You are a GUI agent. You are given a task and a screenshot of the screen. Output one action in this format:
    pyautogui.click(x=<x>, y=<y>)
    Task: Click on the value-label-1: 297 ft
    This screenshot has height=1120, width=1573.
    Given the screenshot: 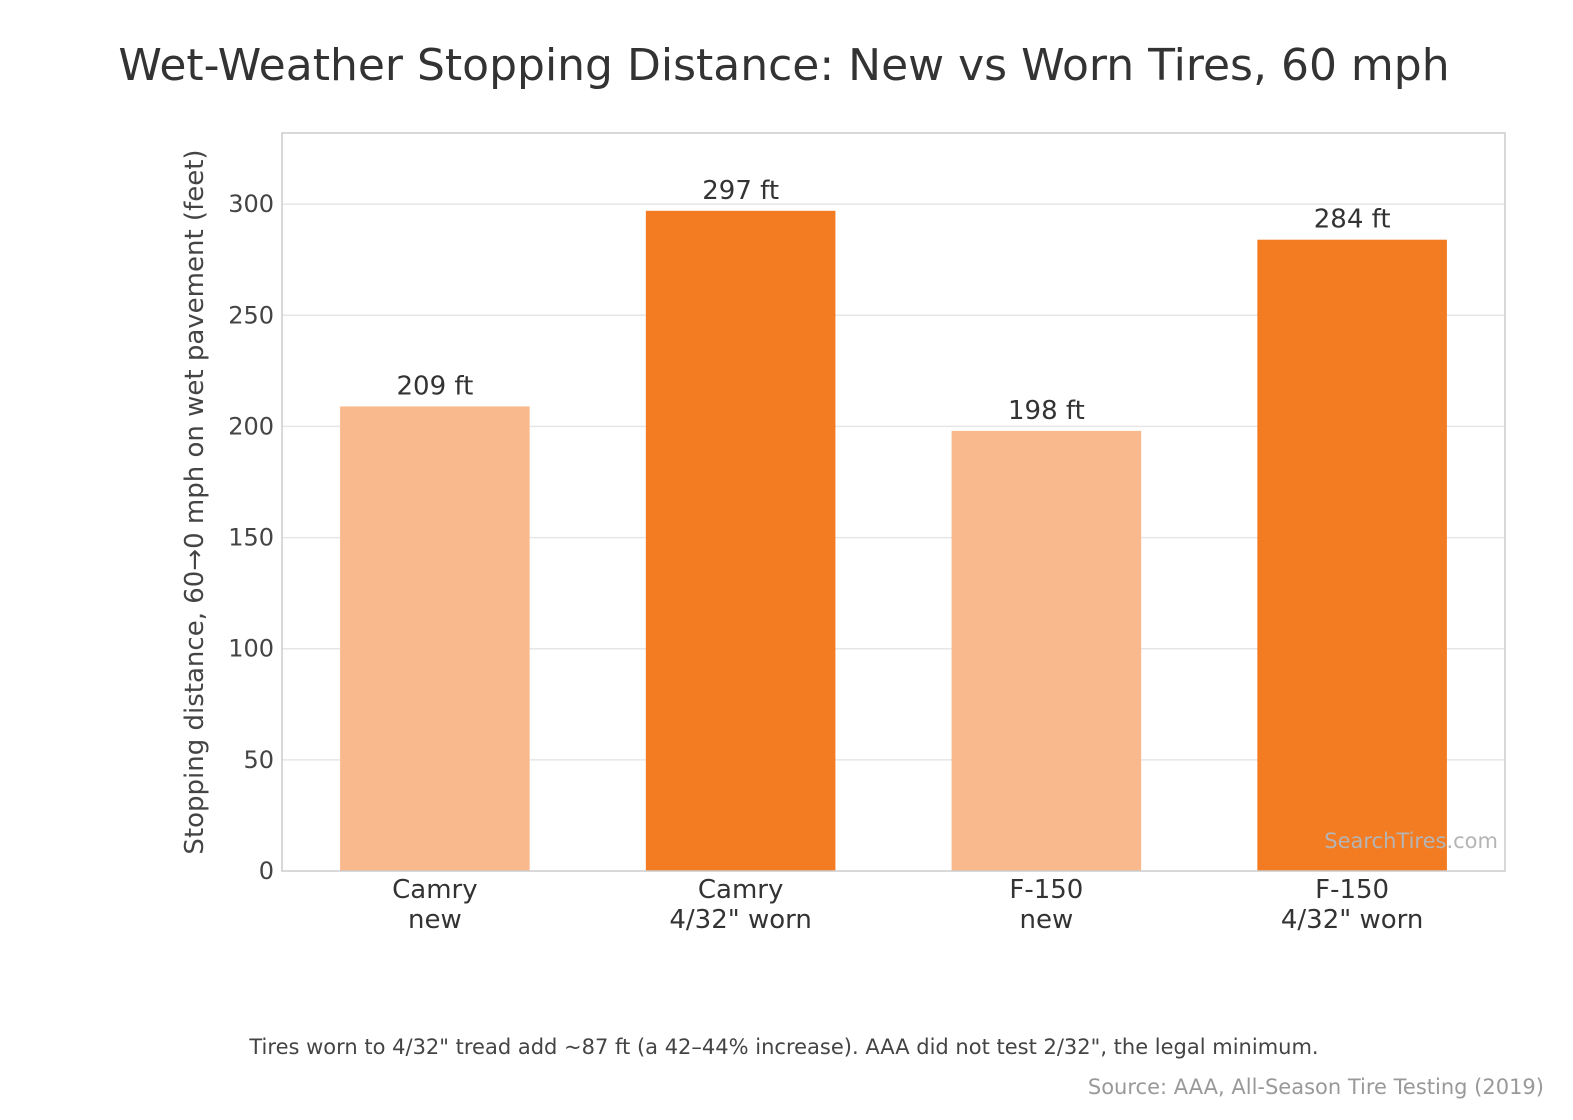 What is the action you would take?
    pyautogui.click(x=740, y=191)
    